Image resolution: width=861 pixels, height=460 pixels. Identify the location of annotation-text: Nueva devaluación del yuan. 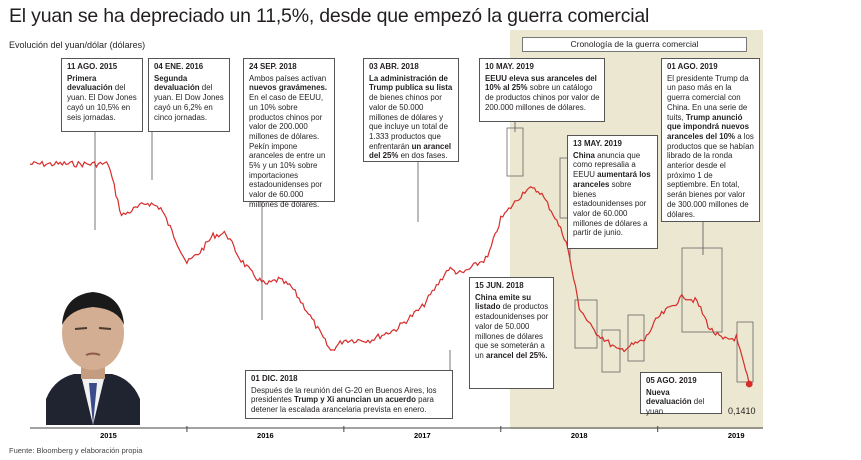
(675, 402).